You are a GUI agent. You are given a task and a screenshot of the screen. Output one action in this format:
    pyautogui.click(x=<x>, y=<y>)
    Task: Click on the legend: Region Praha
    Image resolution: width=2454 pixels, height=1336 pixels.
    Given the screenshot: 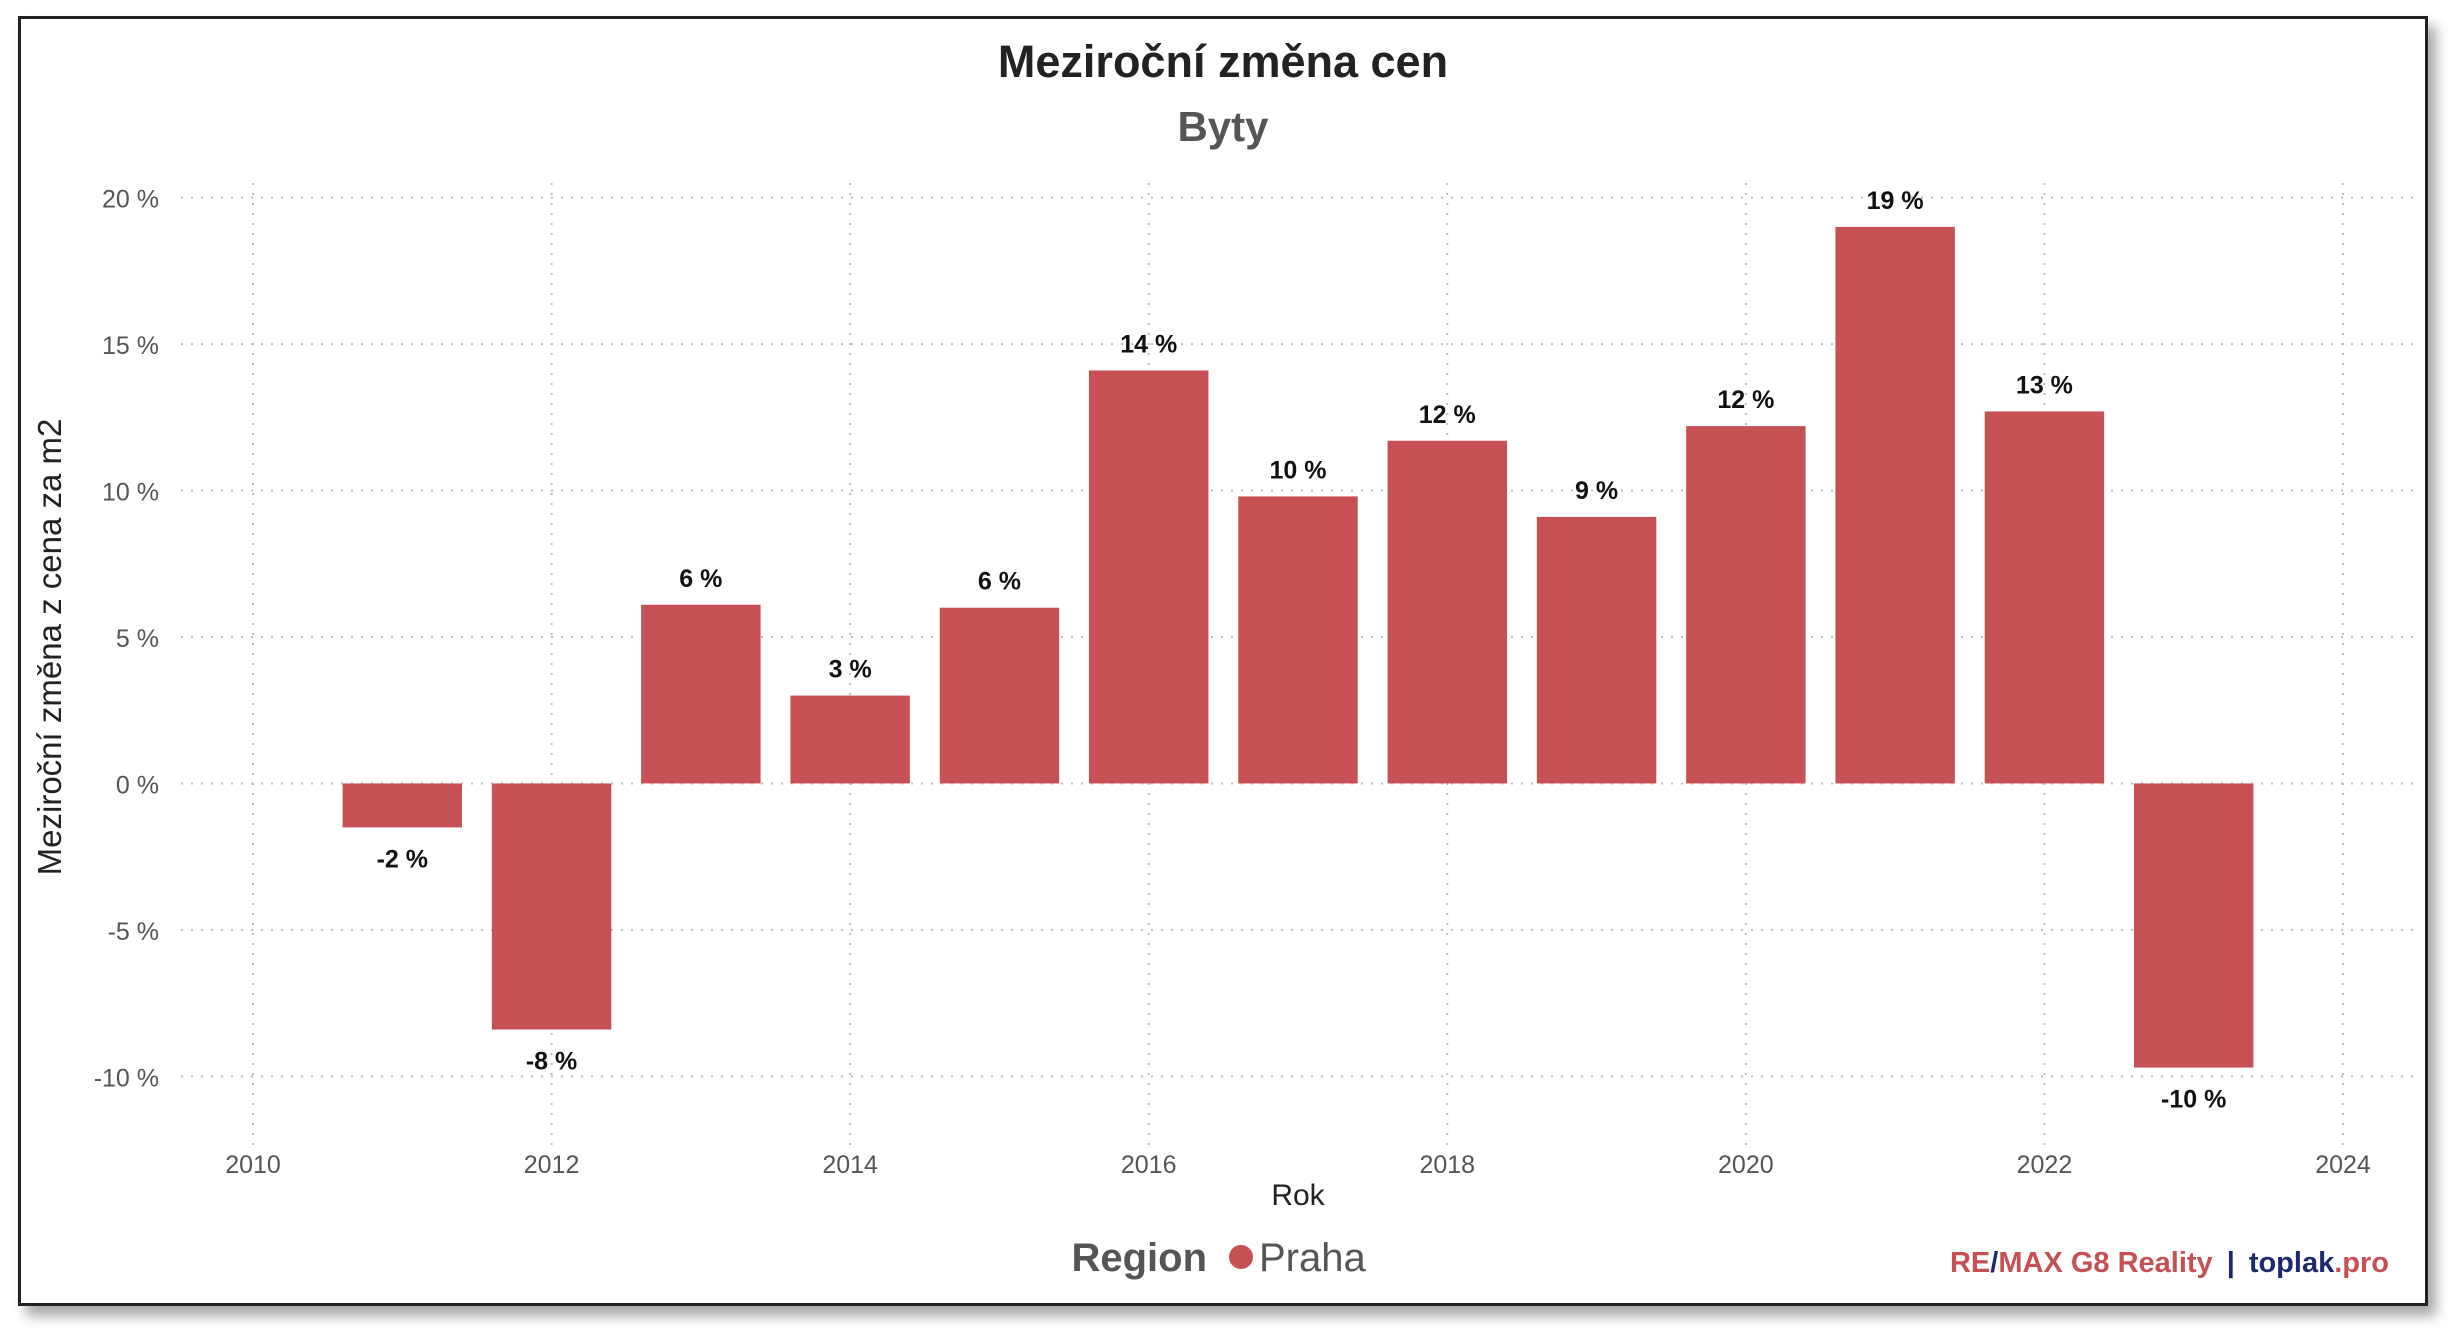 What is the action you would take?
    pyautogui.click(x=1218, y=1258)
    